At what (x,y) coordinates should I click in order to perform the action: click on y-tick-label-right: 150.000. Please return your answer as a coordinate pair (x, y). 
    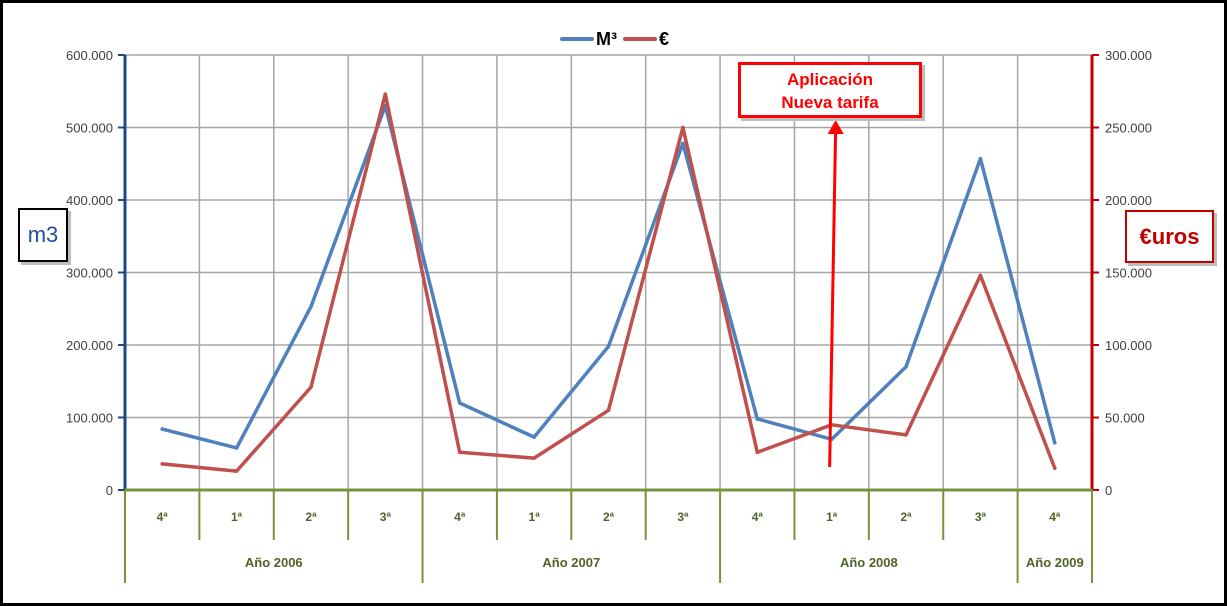
    Looking at the image, I should click on (1128, 273).